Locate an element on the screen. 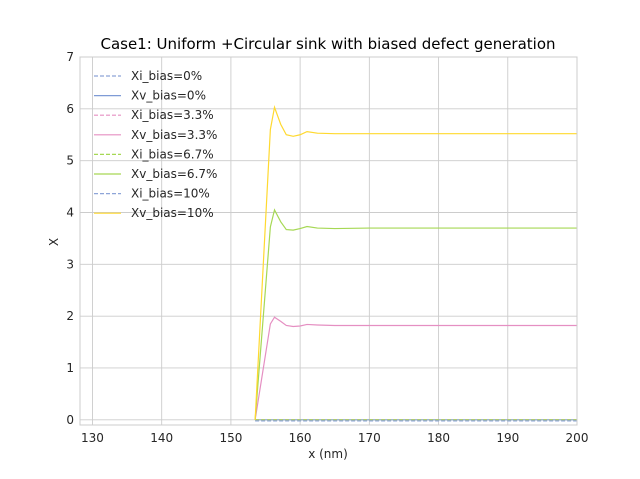 This screenshot has height=479, width=640. y-tick-label: 6 is located at coordinates (70, 109).